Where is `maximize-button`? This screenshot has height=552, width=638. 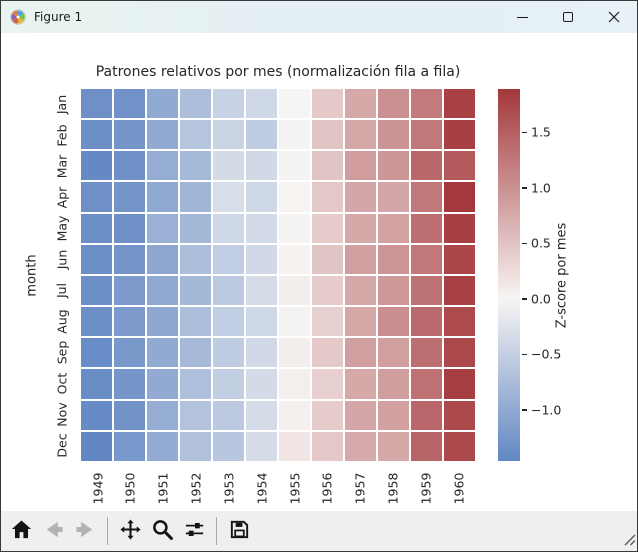
maximize-button is located at coordinates (568, 17).